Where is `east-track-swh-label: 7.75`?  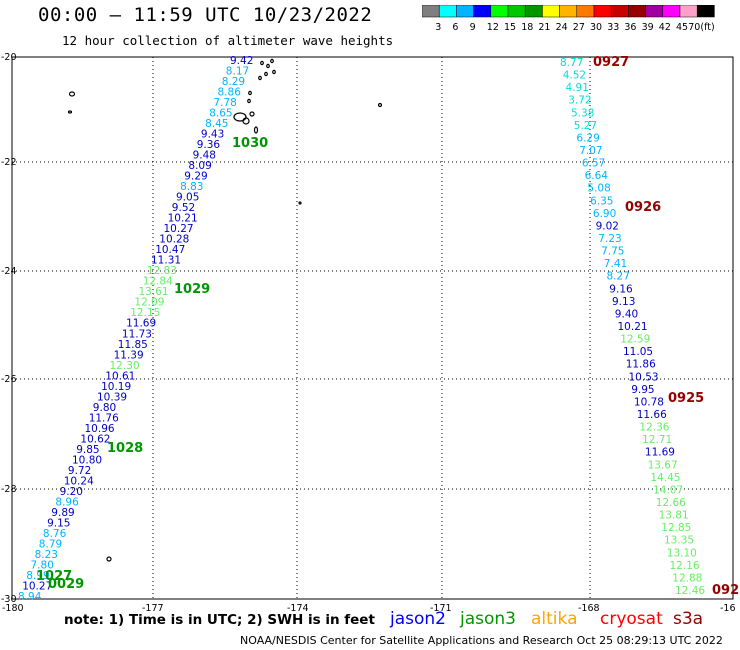
east-track-swh-label: 7.75 is located at coordinates (612, 252).